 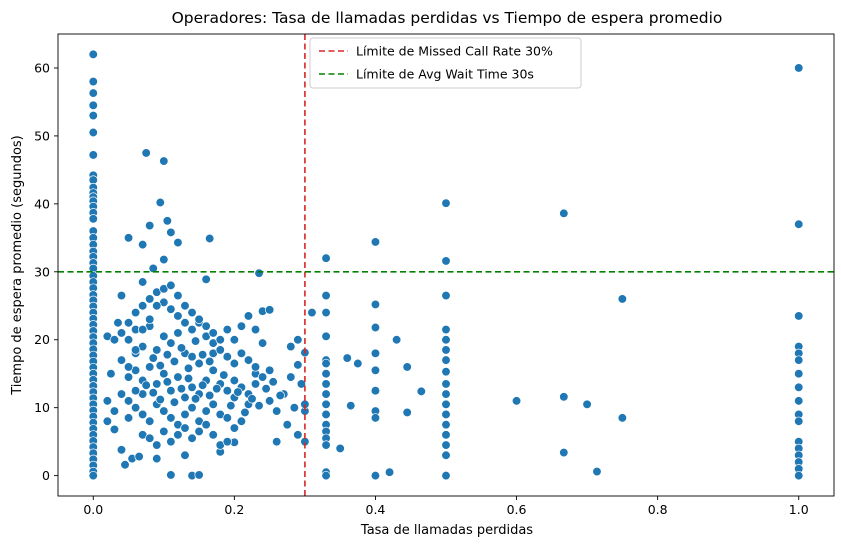 I want to click on y-tick-label: 20, so click(x=42, y=339).